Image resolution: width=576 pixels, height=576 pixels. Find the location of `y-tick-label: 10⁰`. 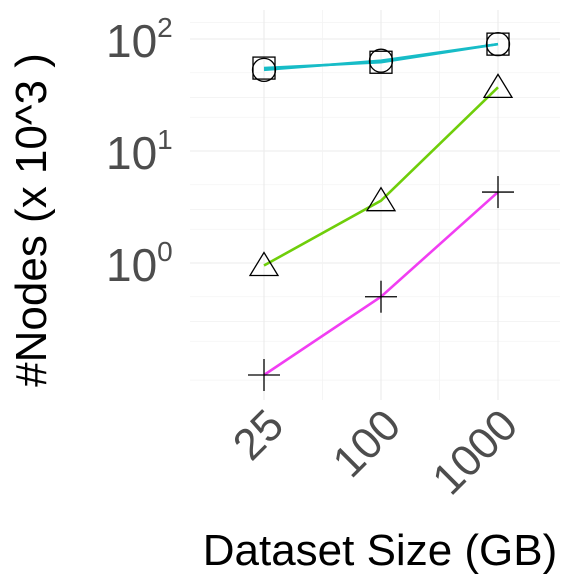

y-tick-label: 10⁰ is located at coordinates (139, 263).